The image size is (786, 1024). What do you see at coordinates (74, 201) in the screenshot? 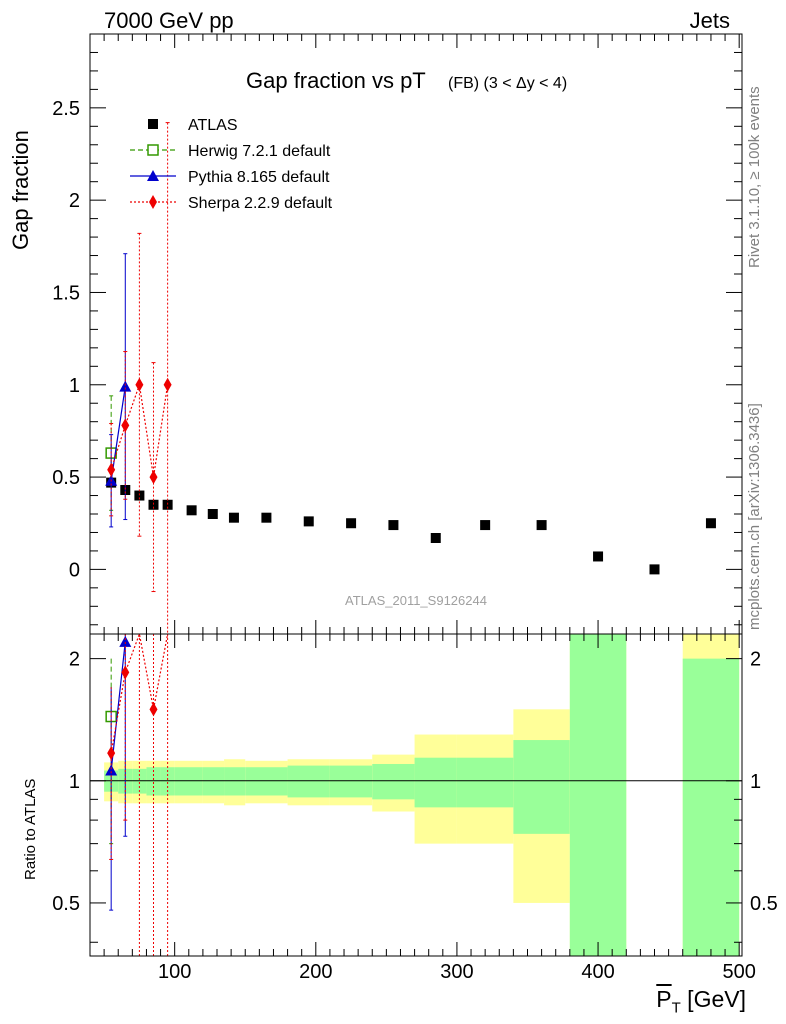
I see `y-tick-label: 2` at bounding box center [74, 201].